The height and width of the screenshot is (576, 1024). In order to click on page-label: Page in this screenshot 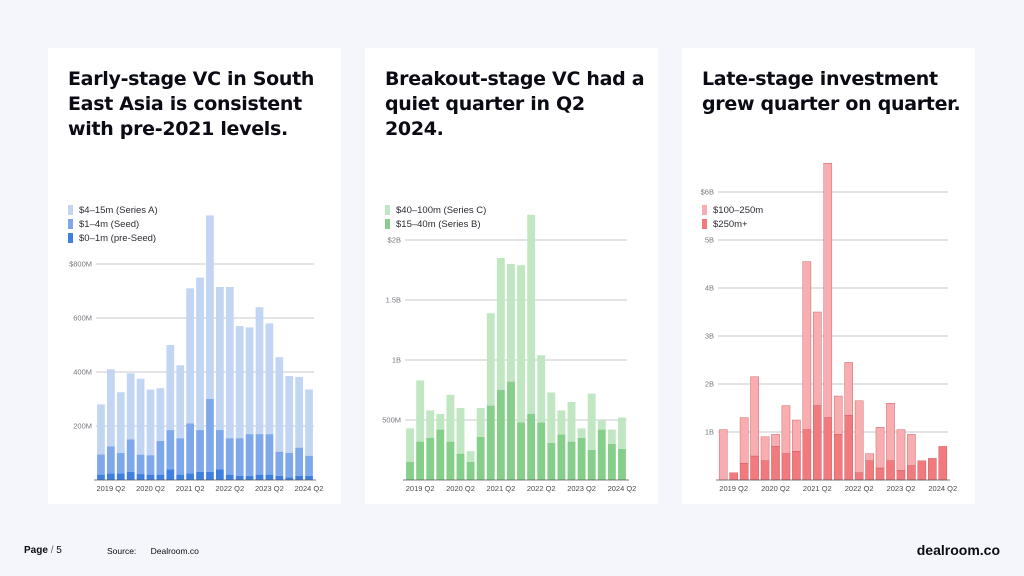, I will do `click(36, 550)`.